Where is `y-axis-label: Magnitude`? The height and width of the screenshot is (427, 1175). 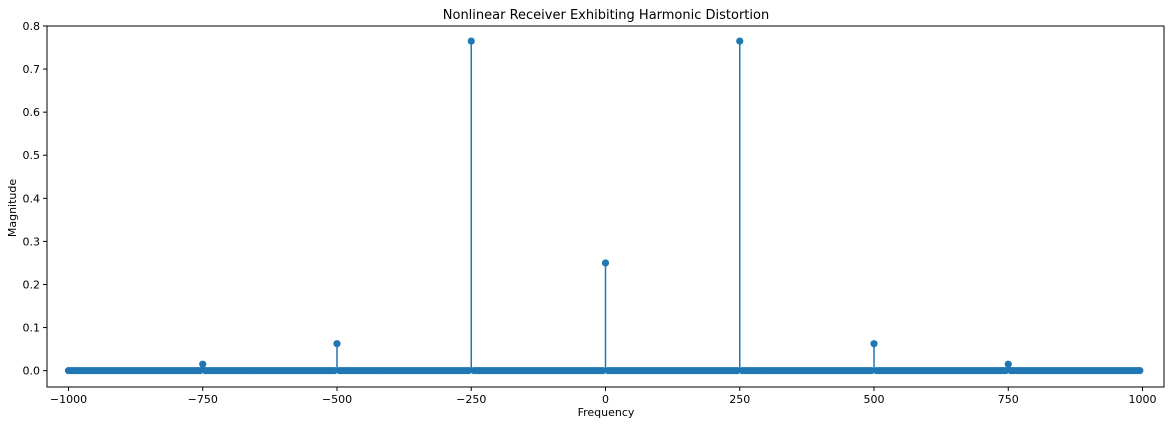
y-axis-label: Magnitude is located at coordinates (12, 208).